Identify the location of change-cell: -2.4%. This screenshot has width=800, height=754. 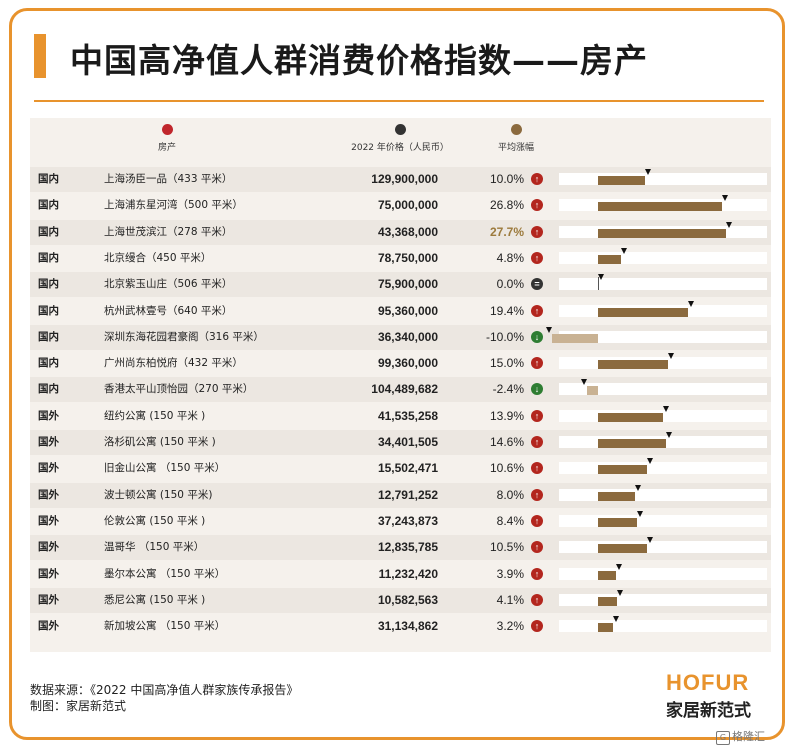
(508, 389).